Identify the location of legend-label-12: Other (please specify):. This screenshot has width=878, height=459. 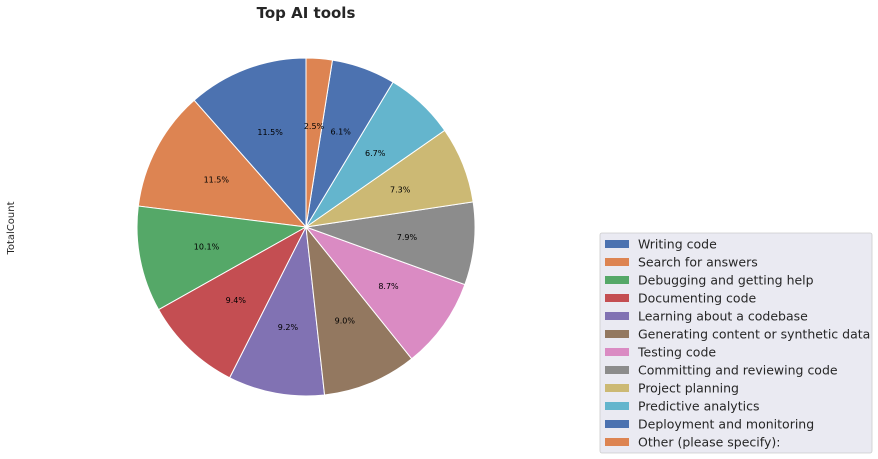
(709, 442).